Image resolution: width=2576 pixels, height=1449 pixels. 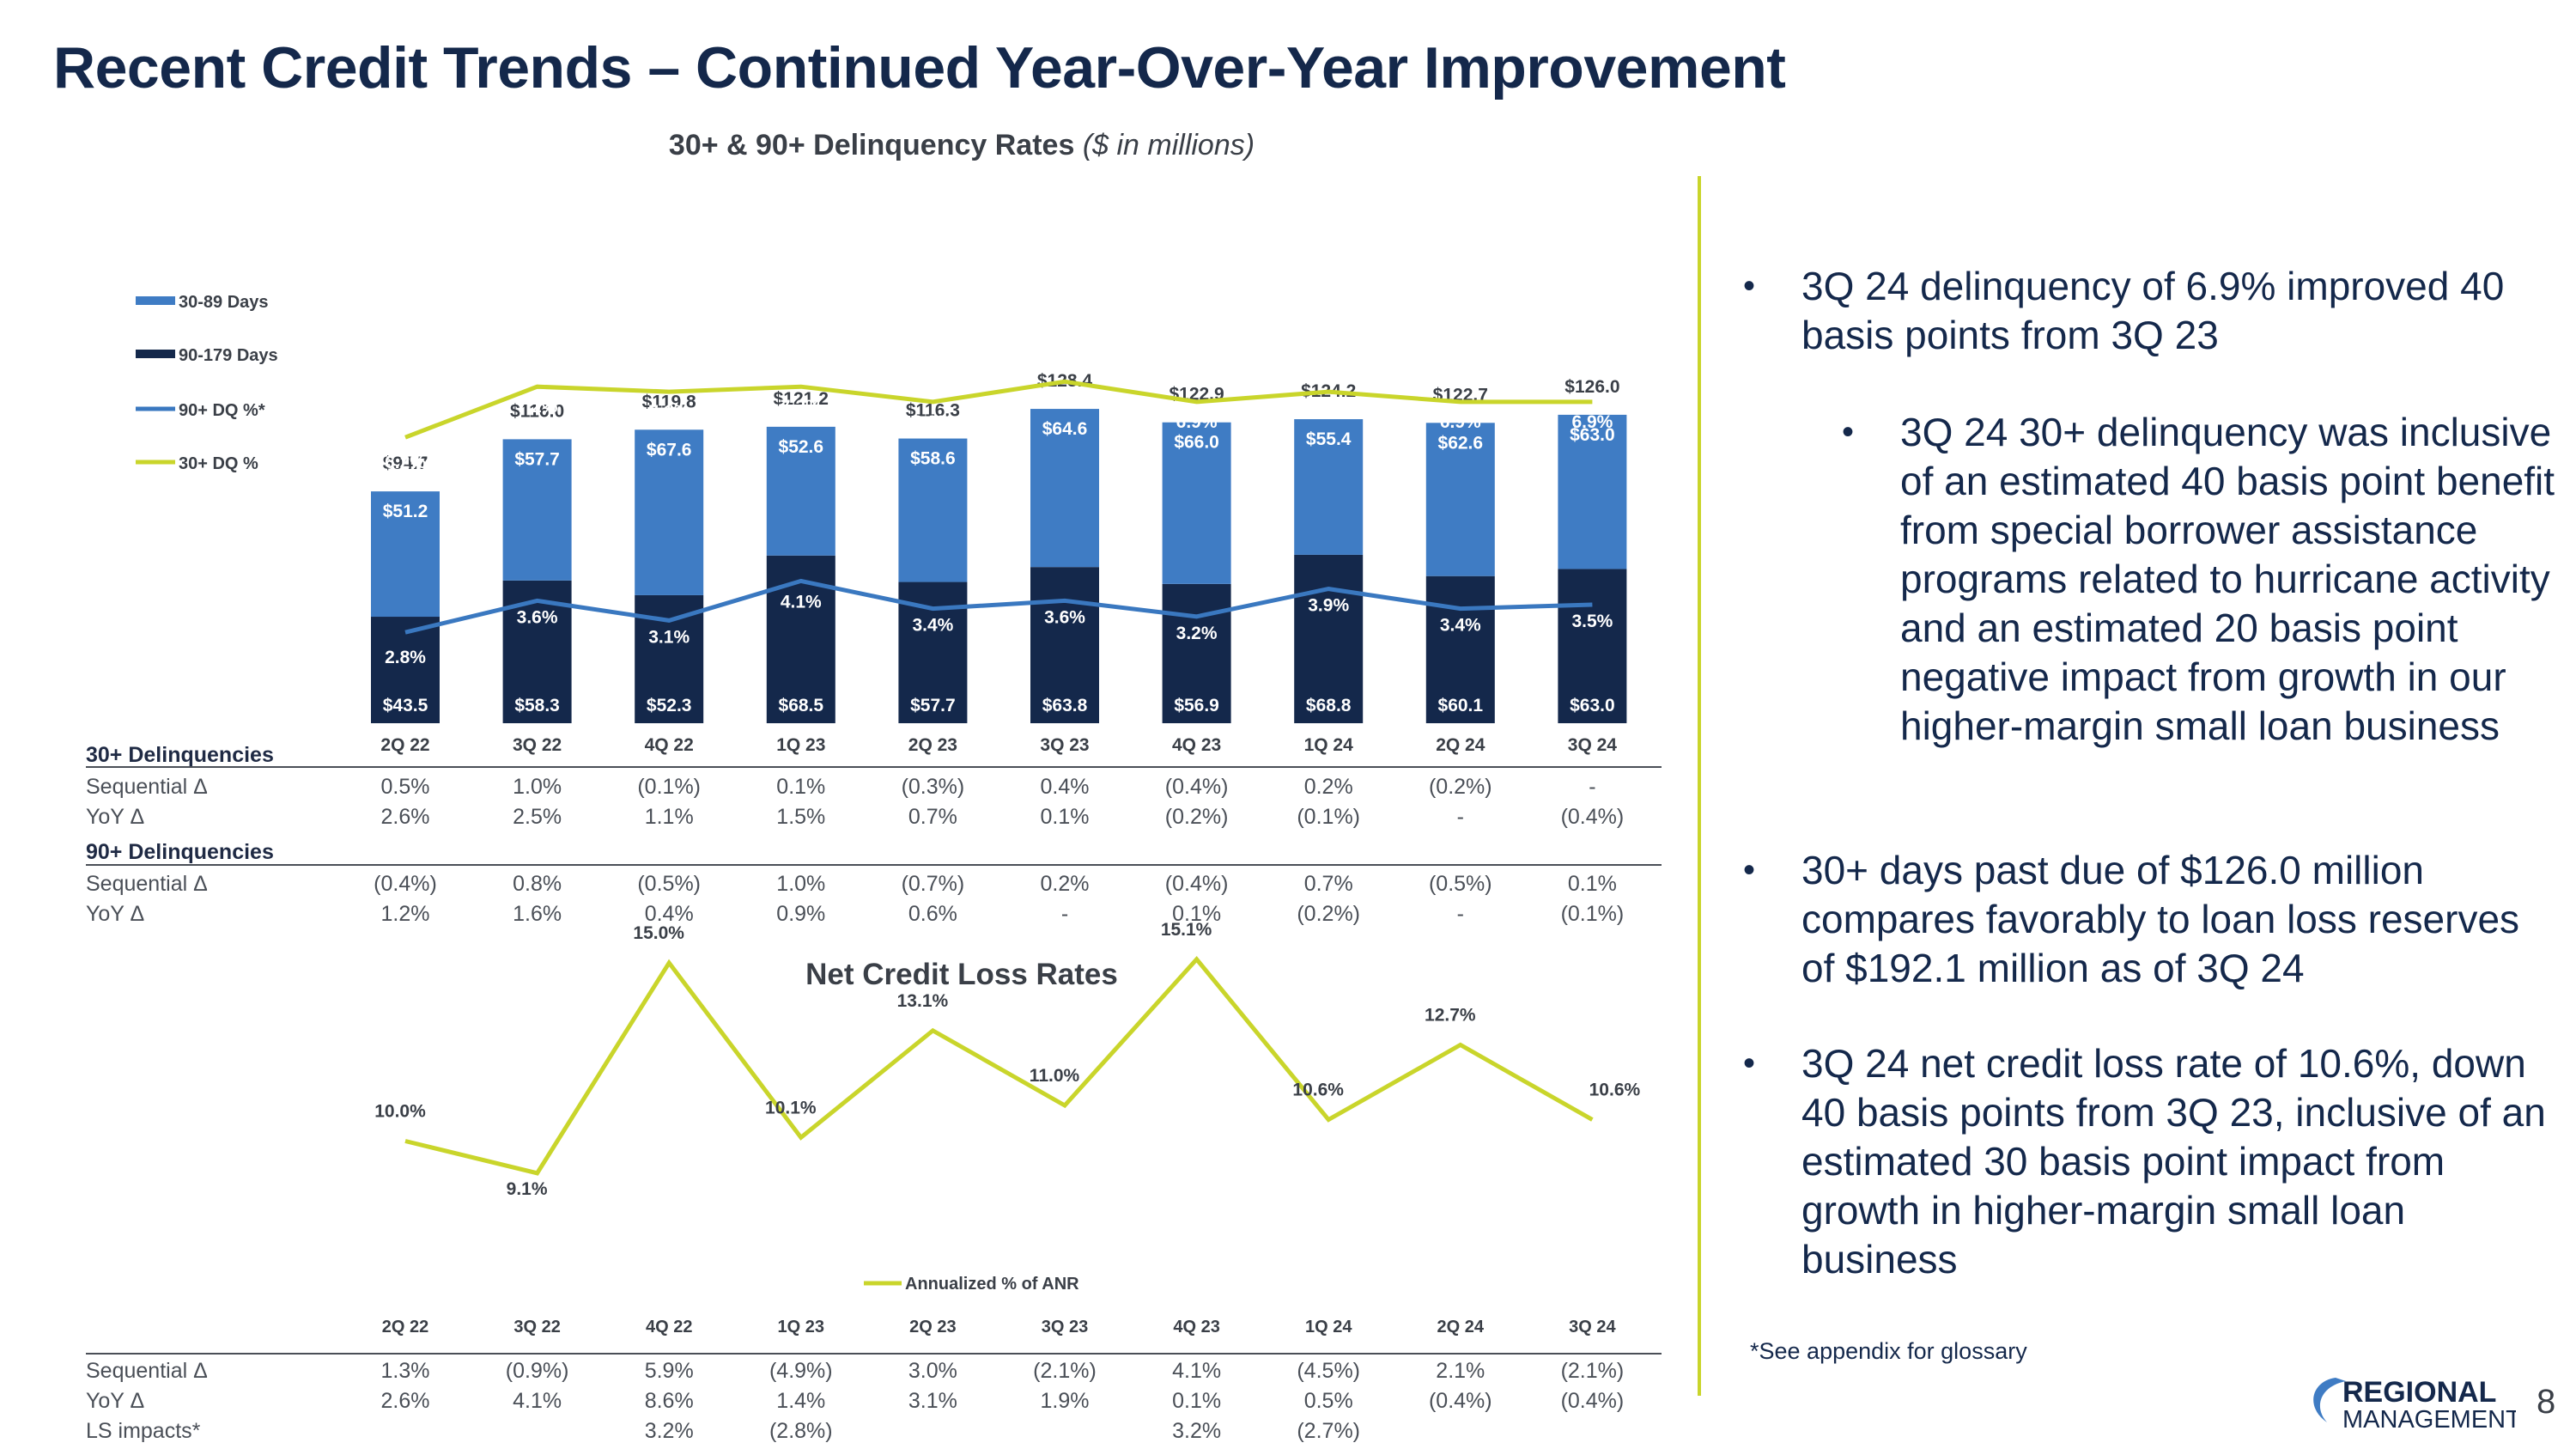 I want to click on dq90-yoy-label: YoY Δ, so click(x=116, y=914).